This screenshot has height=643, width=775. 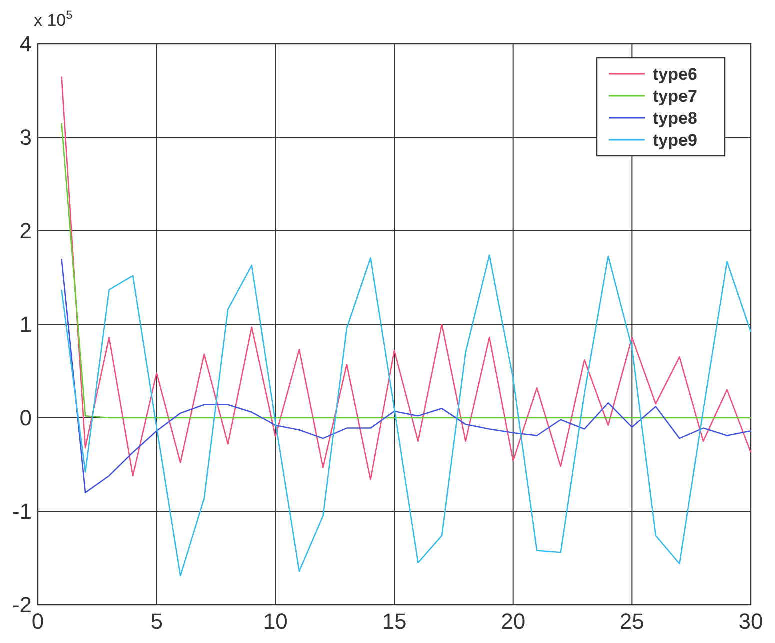 I want to click on y-tick-label: 4, so click(x=26, y=44).